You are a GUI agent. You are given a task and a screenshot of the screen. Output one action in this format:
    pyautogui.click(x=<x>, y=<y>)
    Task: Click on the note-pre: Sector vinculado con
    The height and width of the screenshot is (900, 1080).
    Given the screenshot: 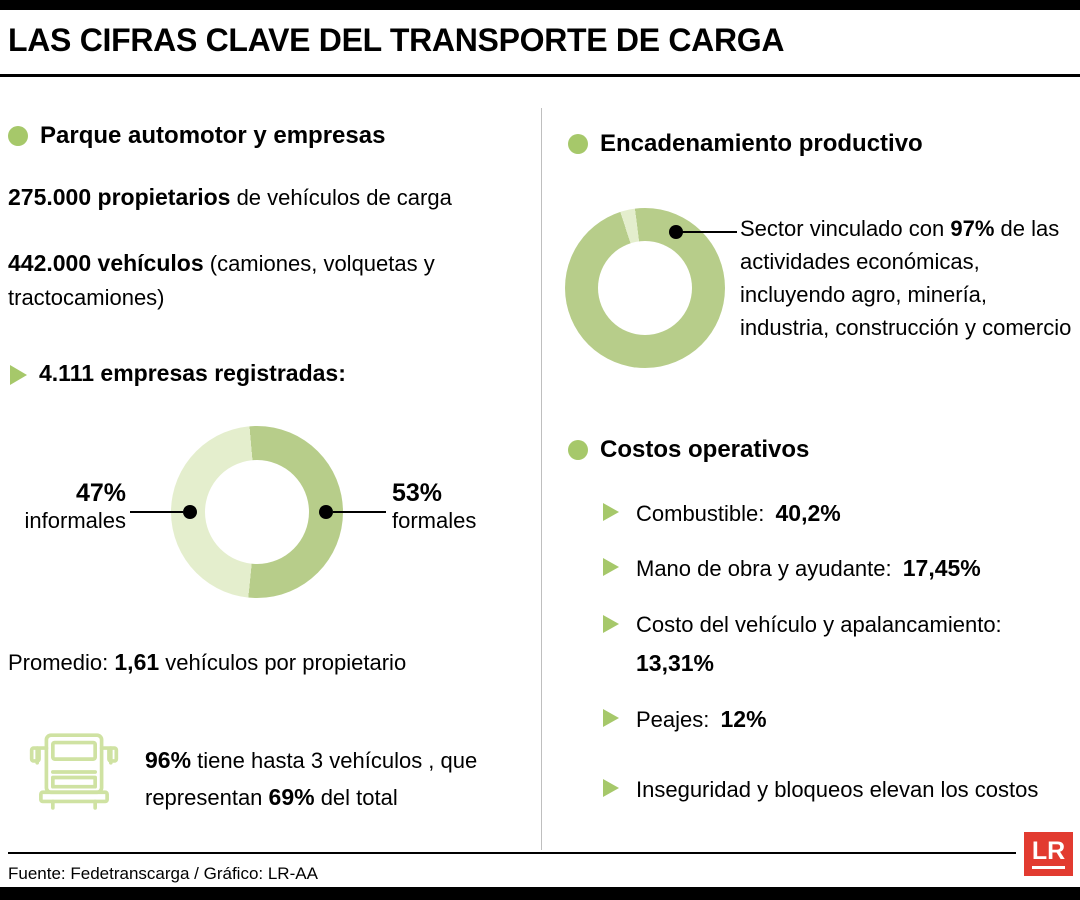 What is the action you would take?
    pyautogui.click(x=845, y=228)
    